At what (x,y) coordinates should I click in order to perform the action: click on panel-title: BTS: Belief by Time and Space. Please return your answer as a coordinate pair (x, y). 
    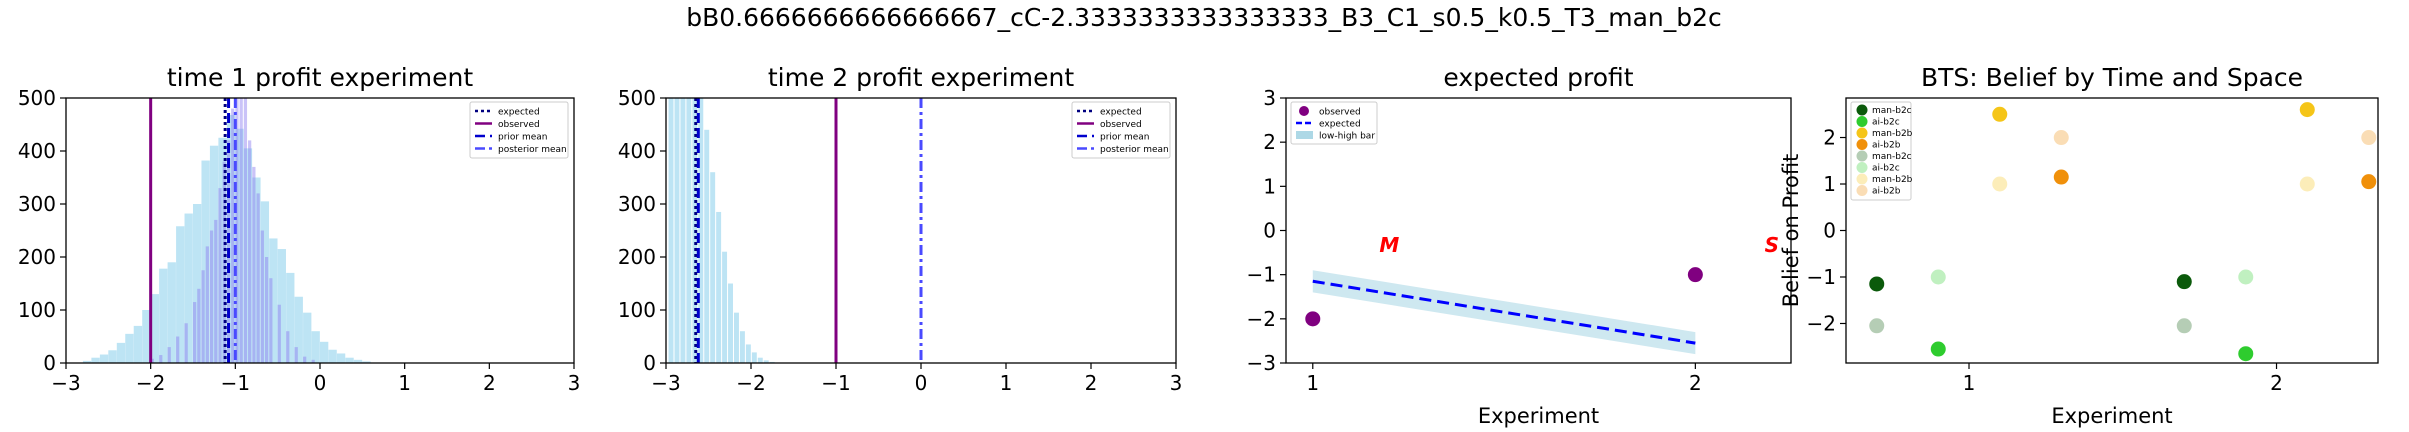
    Looking at the image, I should click on (2112, 77).